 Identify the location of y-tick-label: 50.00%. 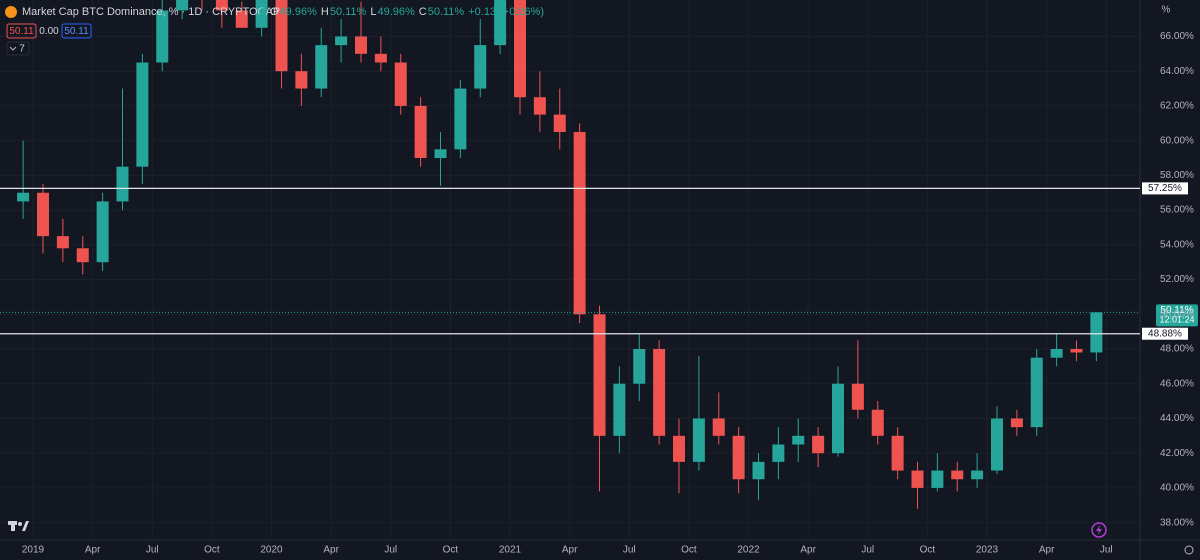
(1177, 314).